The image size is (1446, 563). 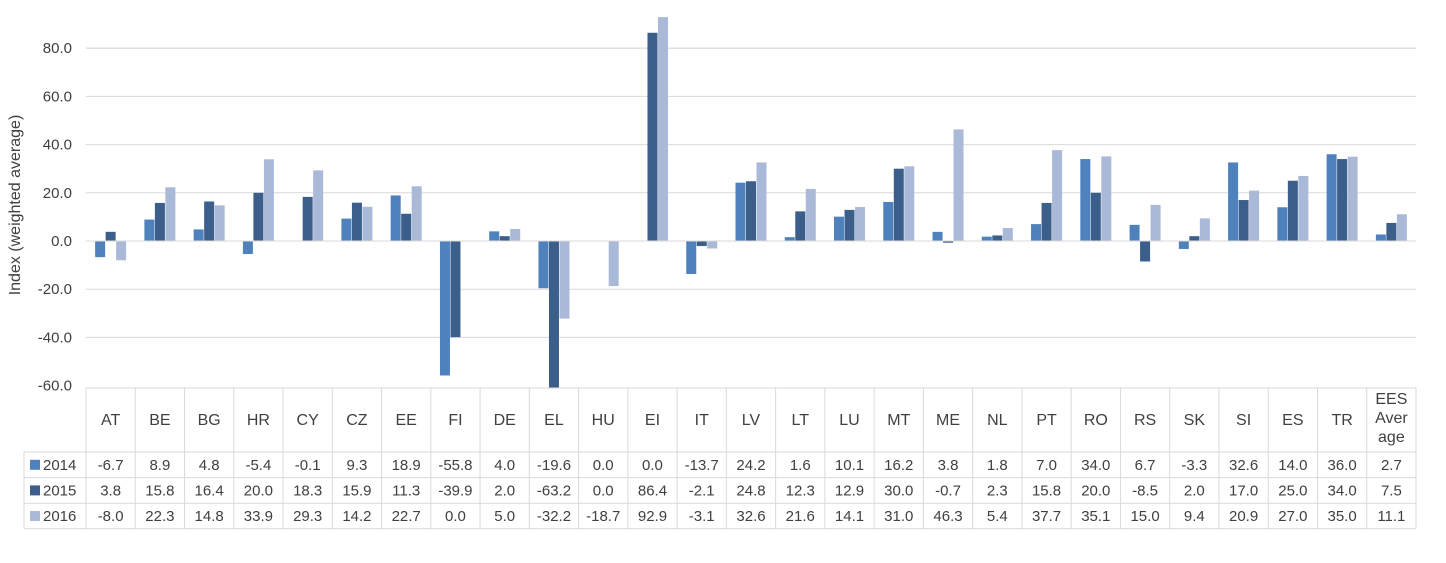 I want to click on bar-2016-de, so click(x=515, y=235).